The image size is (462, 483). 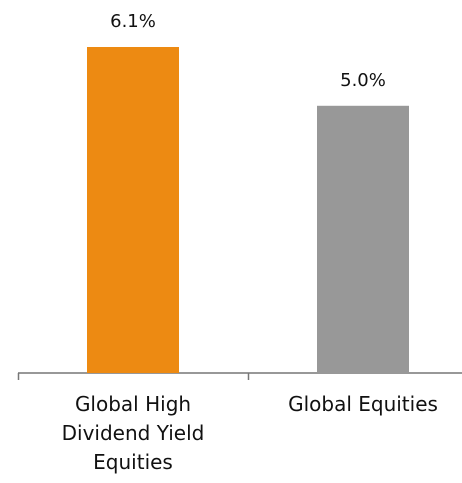 What do you see at coordinates (133, 433) in the screenshot?
I see `x-tick-label: Global High Dividend Yield Equities` at bounding box center [133, 433].